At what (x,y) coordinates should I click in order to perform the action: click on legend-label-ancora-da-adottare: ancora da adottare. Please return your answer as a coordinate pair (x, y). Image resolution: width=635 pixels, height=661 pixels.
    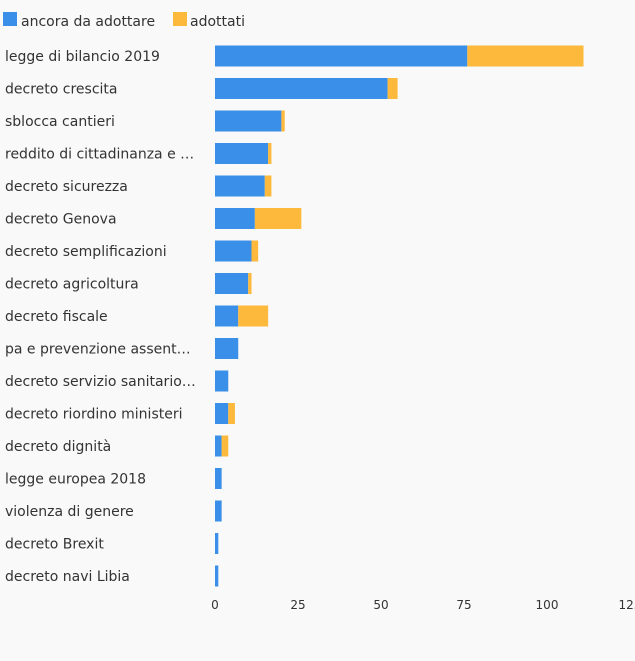
    Looking at the image, I should click on (88, 22).